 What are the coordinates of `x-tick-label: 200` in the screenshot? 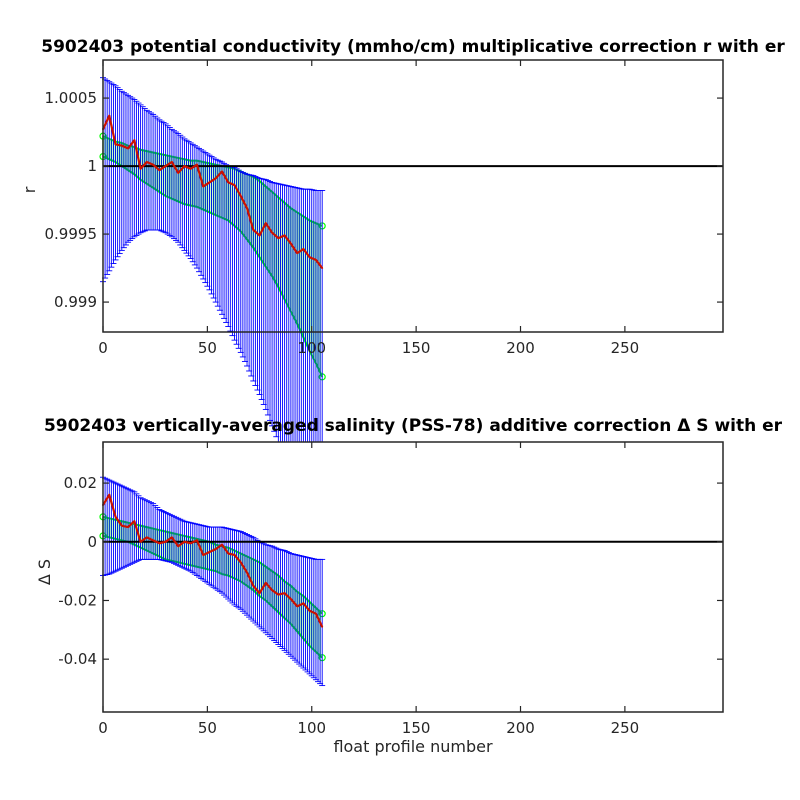 It's located at (520, 348).